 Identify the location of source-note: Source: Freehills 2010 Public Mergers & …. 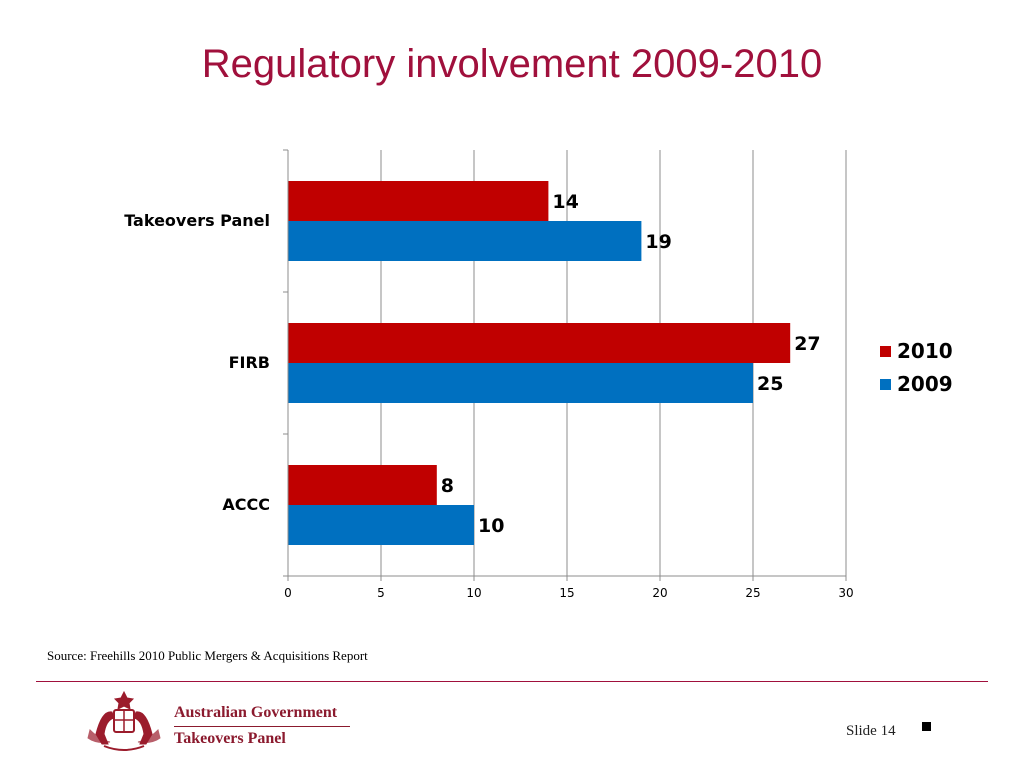
(207, 655).